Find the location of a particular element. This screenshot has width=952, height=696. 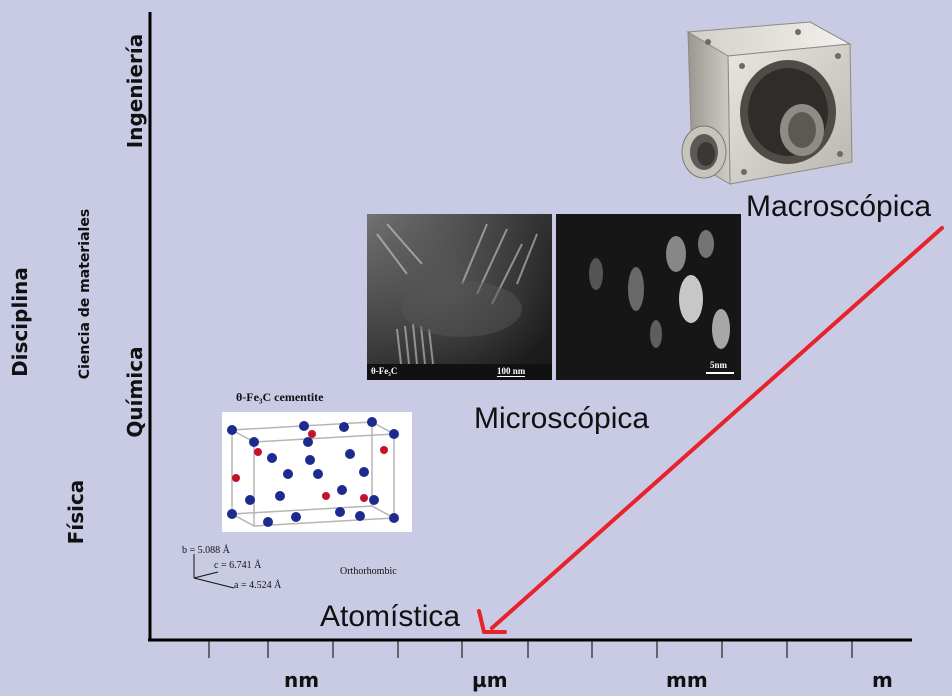

macro-label: Macroscópica is located at coordinates (839, 206).